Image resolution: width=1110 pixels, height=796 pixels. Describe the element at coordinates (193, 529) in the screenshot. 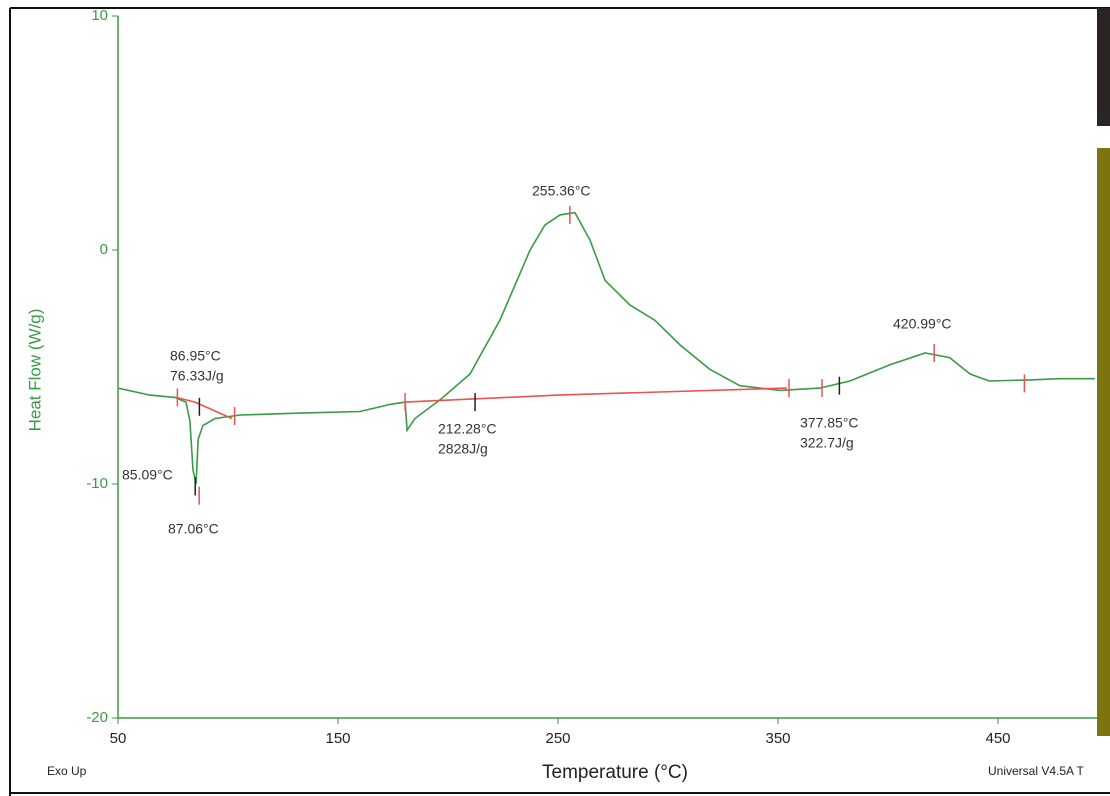

I see `annotation: 87.06°C` at that location.